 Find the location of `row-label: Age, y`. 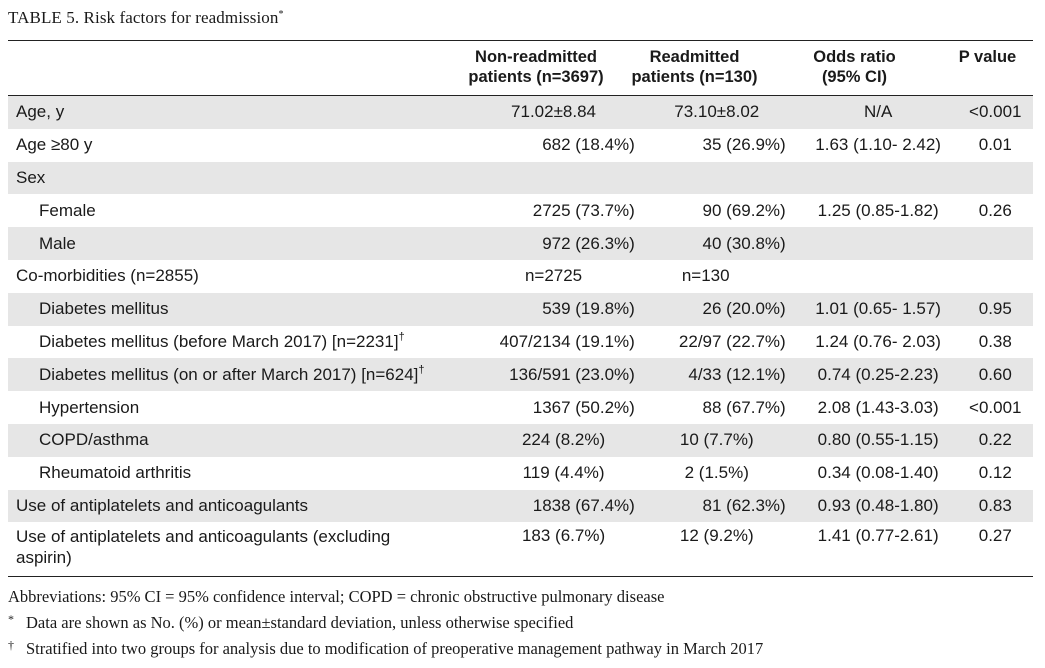

row-label: Age, y is located at coordinates (240, 112).